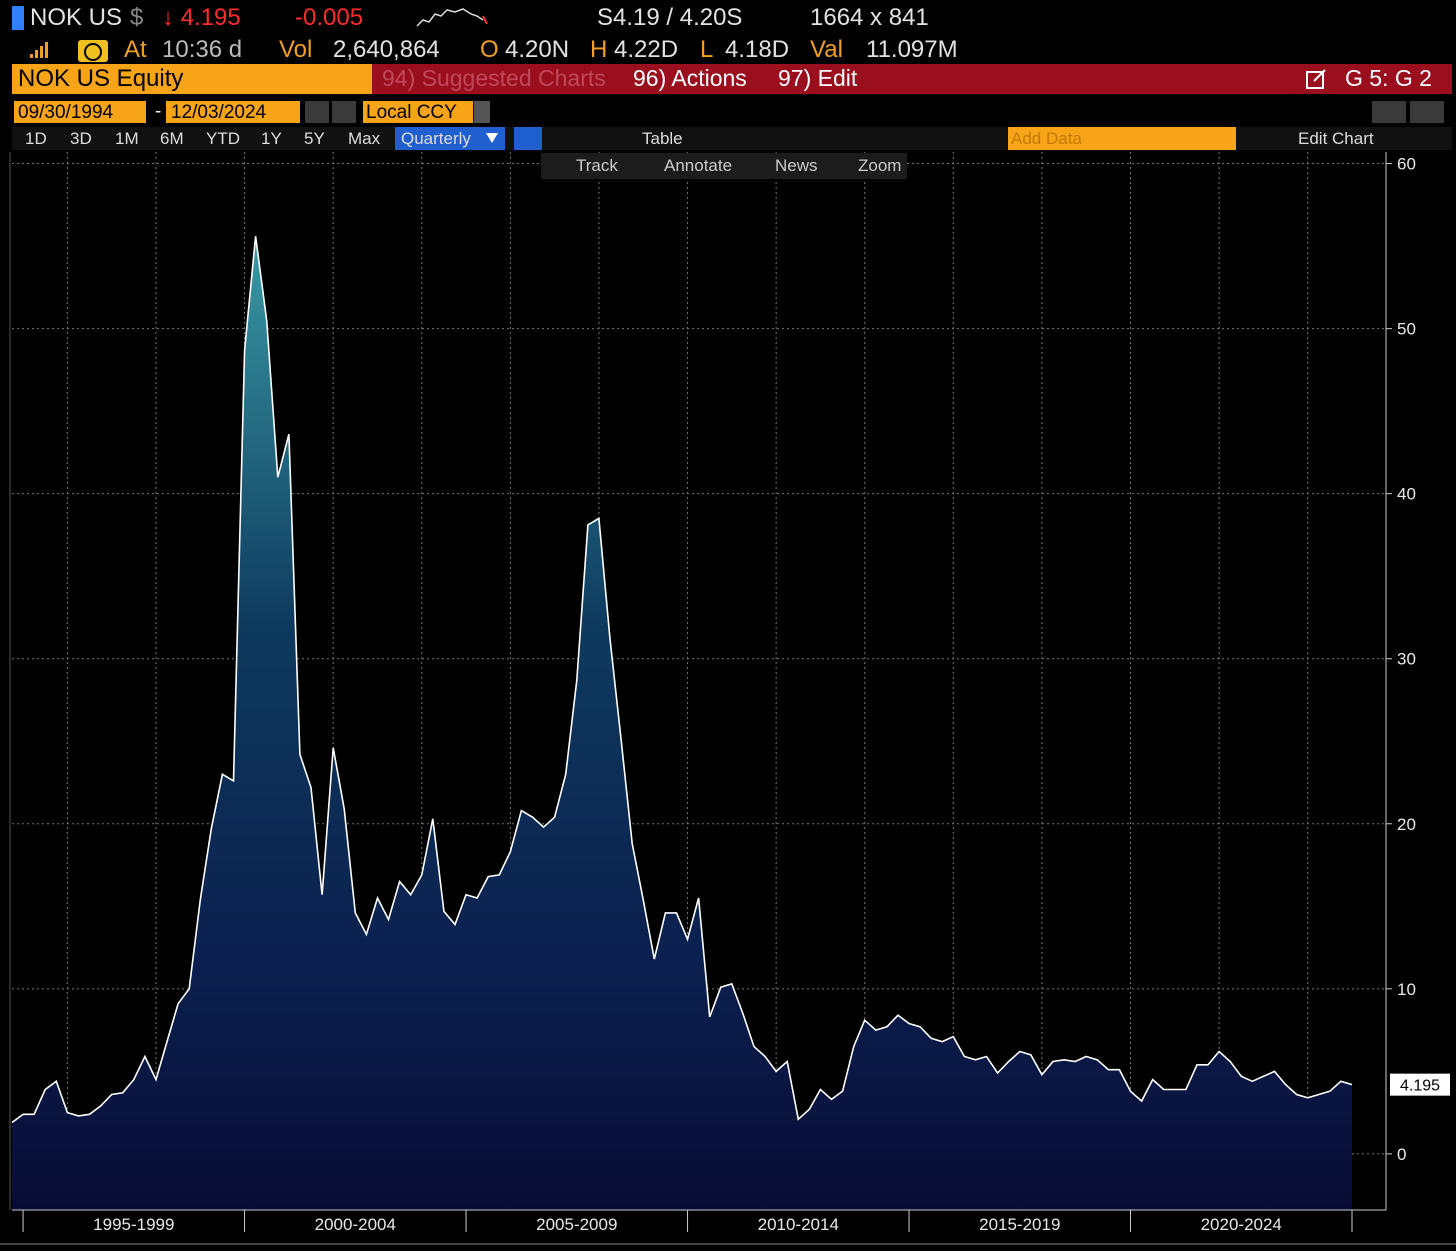  Describe the element at coordinates (537, 49) in the screenshot. I see `open: 4.20N` at that location.